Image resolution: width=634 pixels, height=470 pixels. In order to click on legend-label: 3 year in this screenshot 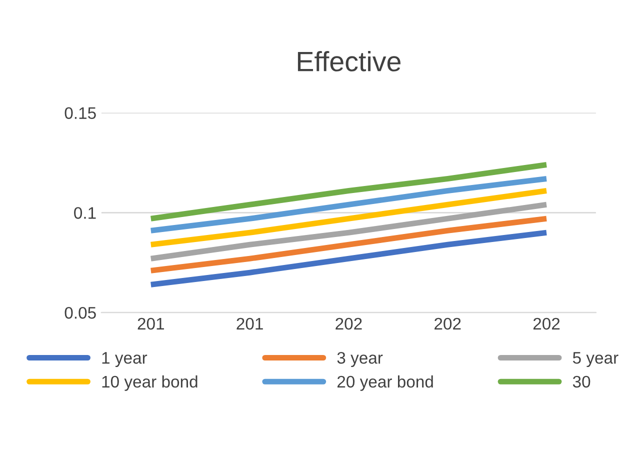, I will do `click(360, 360)`.